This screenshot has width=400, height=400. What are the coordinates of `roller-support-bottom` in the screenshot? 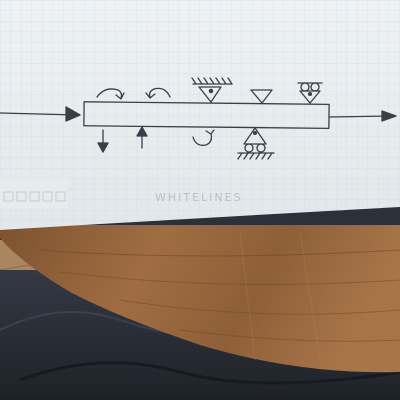 It's located at (256, 143).